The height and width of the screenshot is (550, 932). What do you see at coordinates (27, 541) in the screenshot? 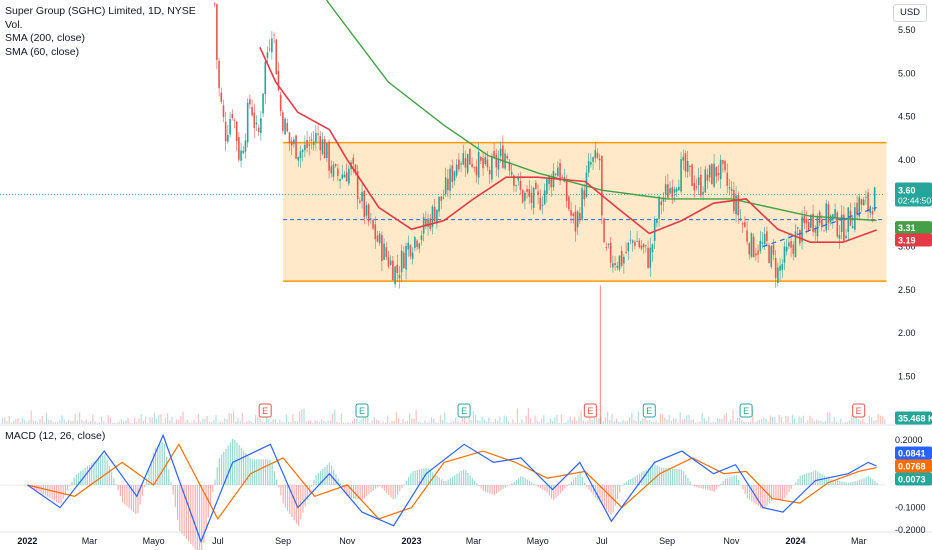
I see `time-axis-tick: 2022` at bounding box center [27, 541].